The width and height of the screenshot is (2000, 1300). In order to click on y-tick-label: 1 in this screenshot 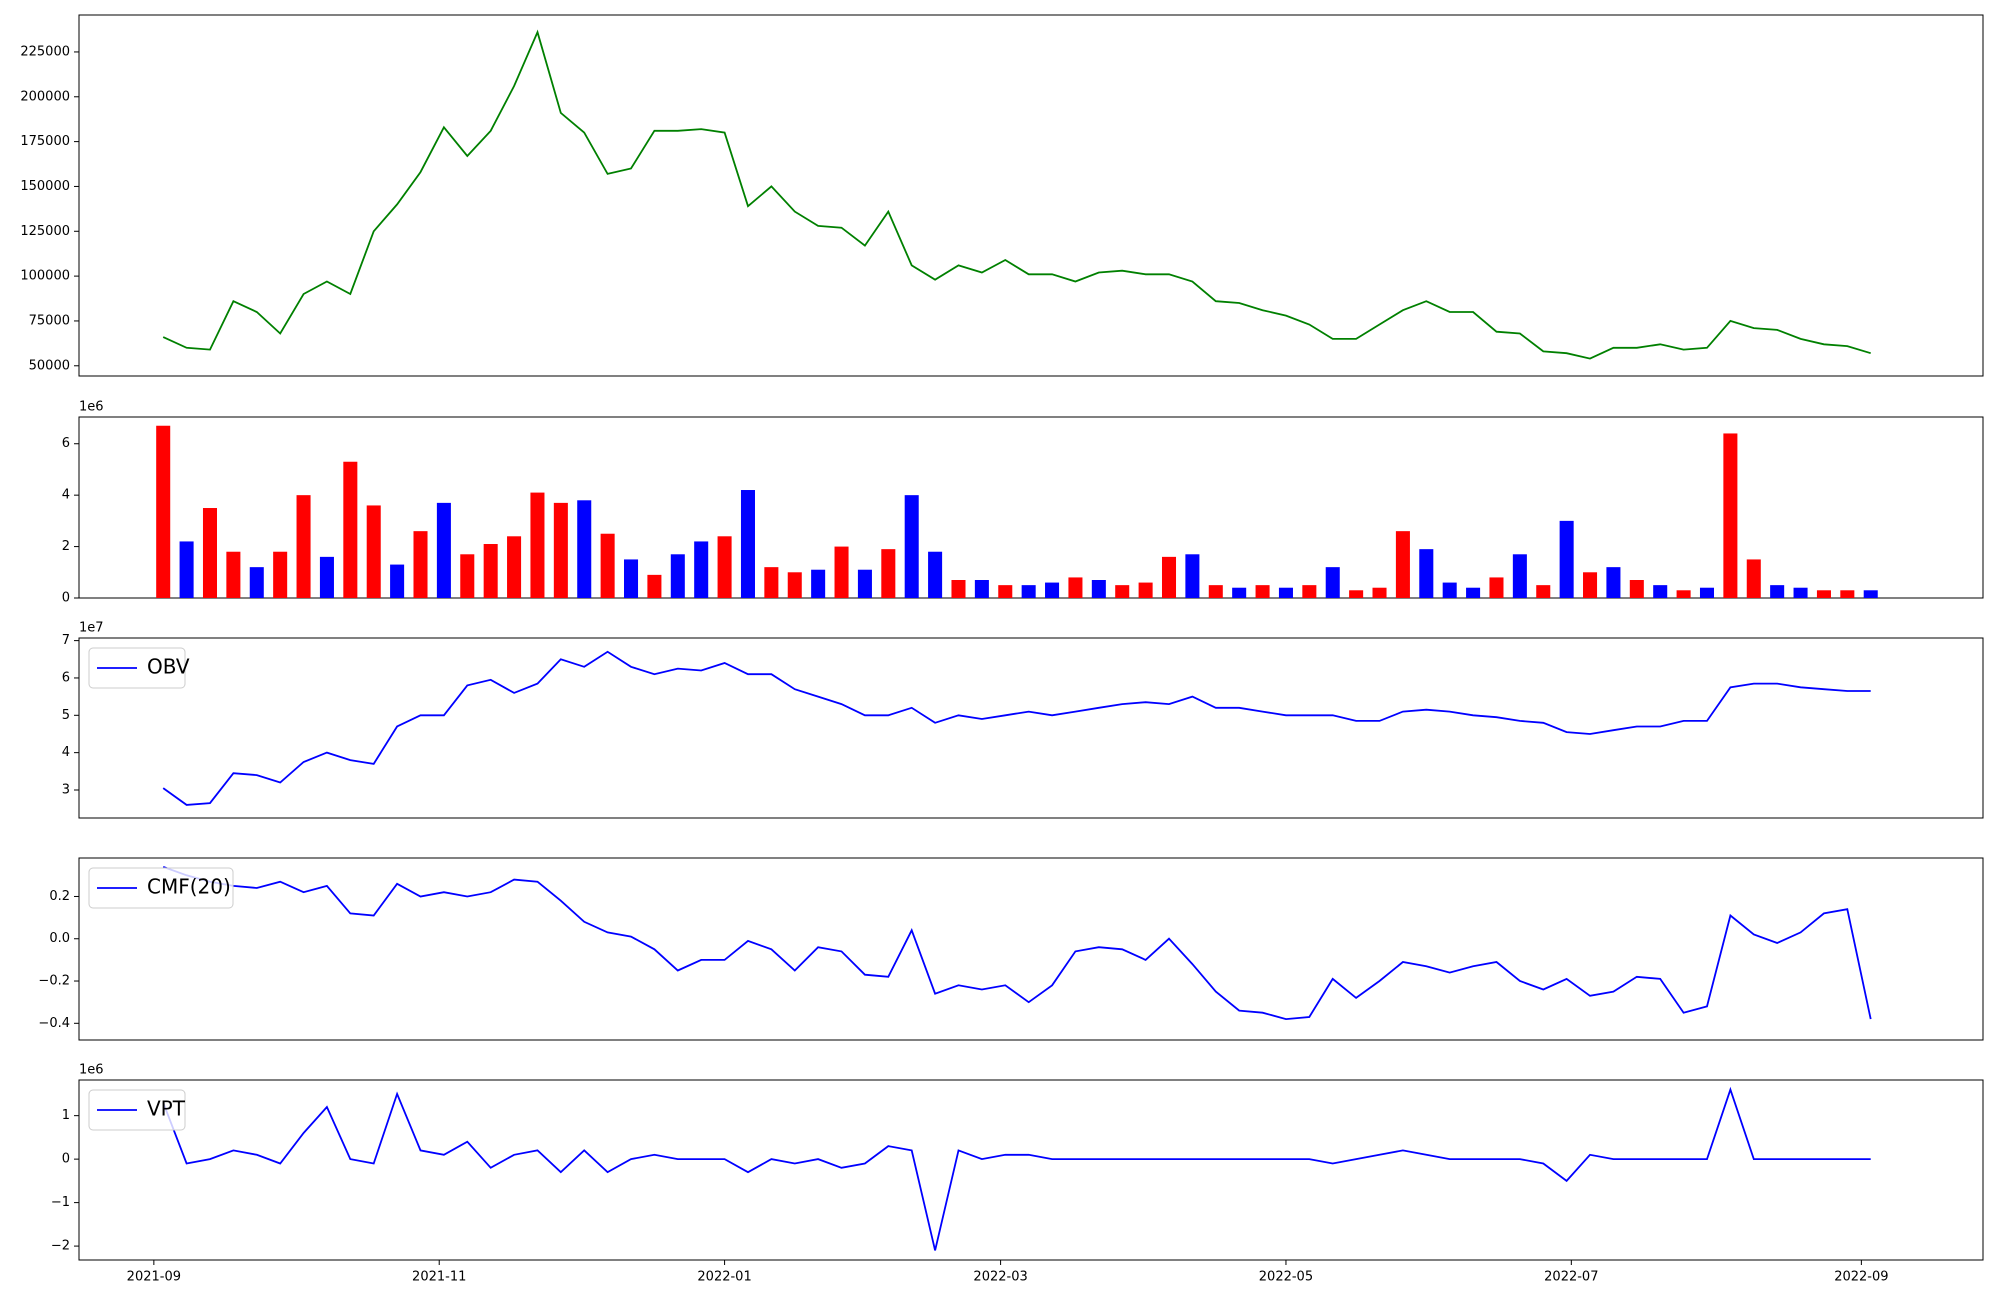, I will do `click(66, 1115)`.